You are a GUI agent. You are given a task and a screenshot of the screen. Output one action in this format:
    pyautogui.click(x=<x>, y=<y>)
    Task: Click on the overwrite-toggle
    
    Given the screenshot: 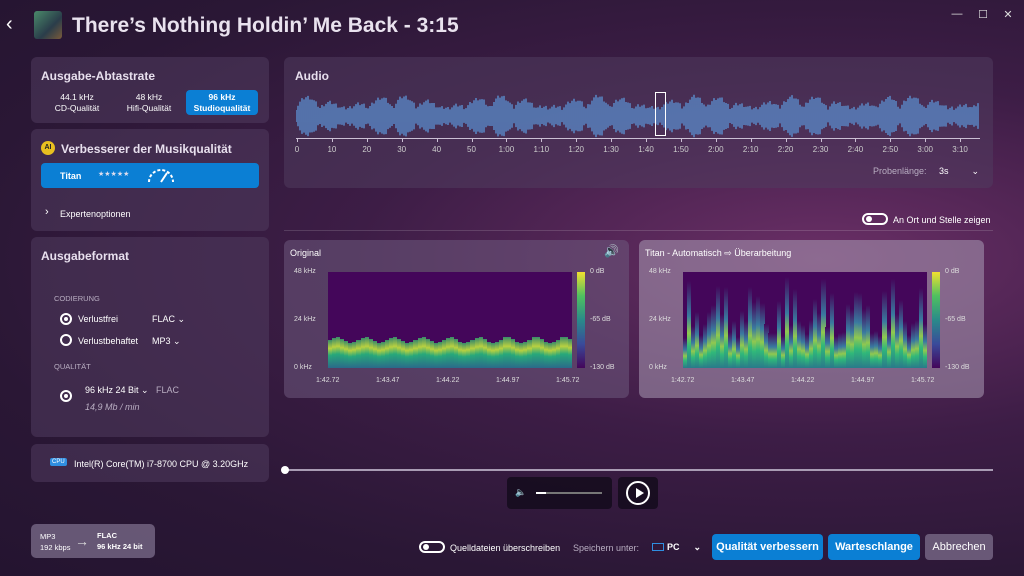 What is the action you would take?
    pyautogui.click(x=432, y=547)
    